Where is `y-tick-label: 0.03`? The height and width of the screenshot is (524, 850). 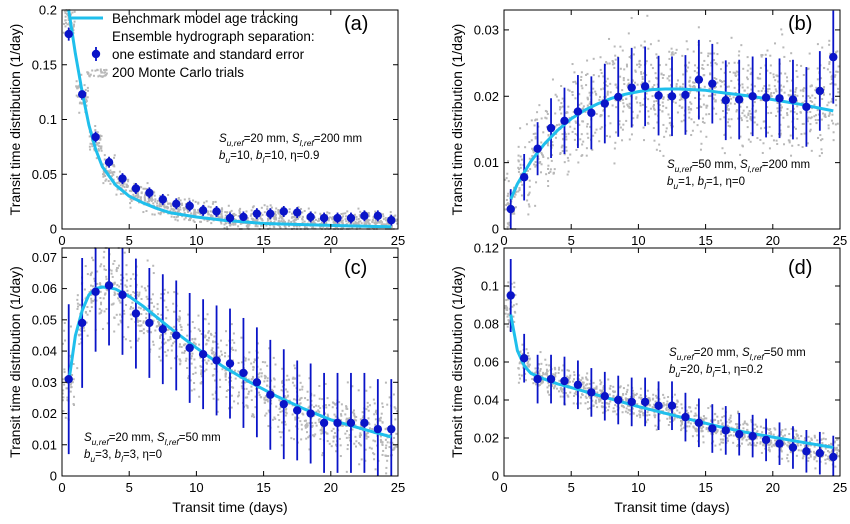 y-tick-label: 0.03 is located at coordinates (486, 29).